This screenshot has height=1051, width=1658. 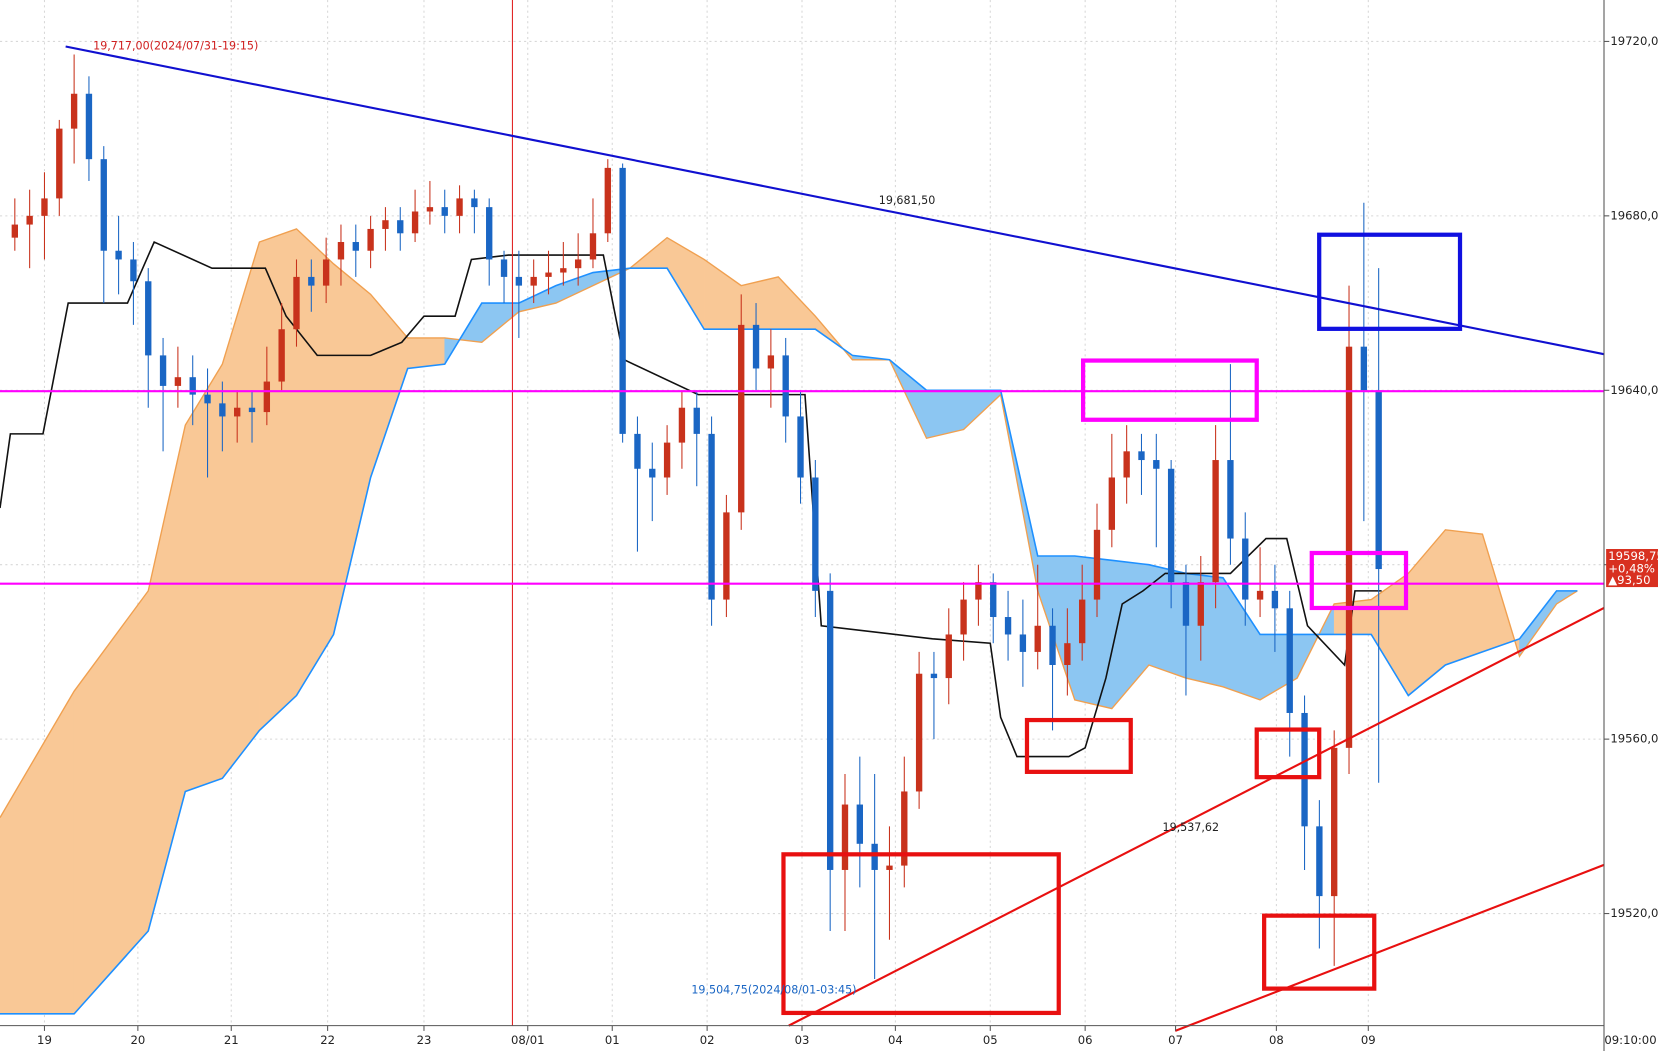 What do you see at coordinates (44, 1040) in the screenshot?
I see `x-tick-label: 19` at bounding box center [44, 1040].